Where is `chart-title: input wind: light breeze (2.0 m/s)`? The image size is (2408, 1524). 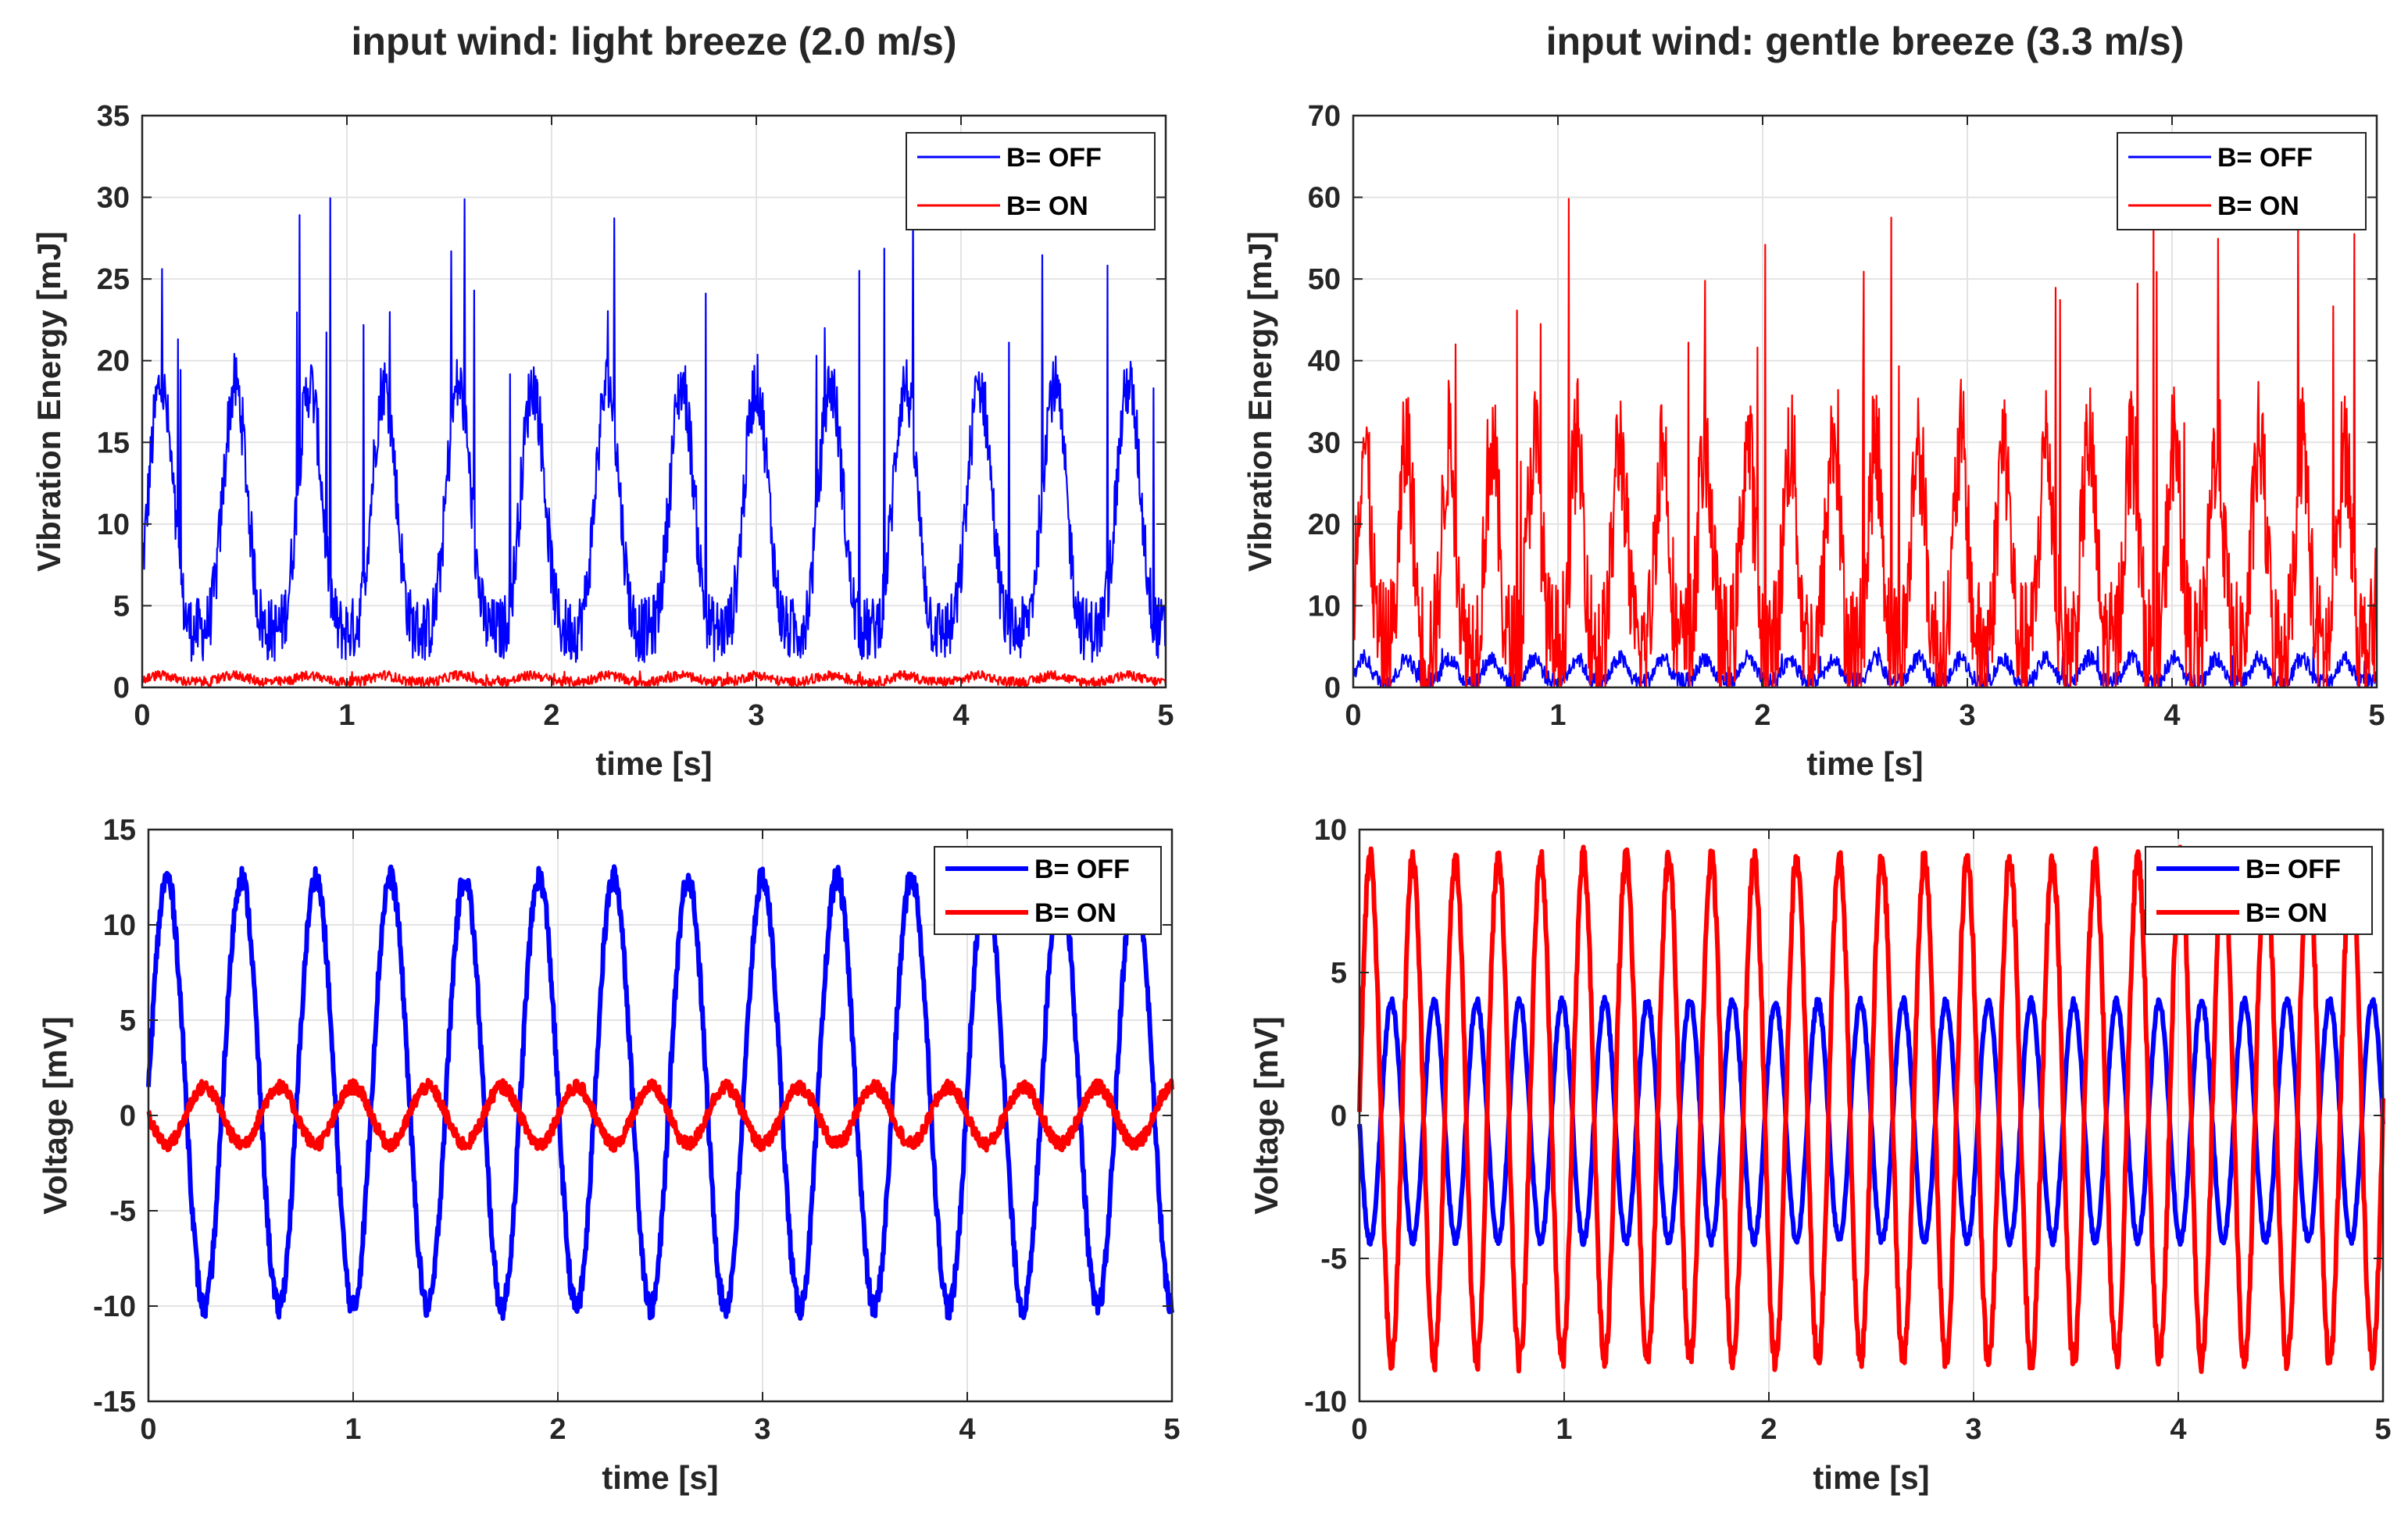 chart-title: input wind: light breeze (2.0 m/s) is located at coordinates (654, 41).